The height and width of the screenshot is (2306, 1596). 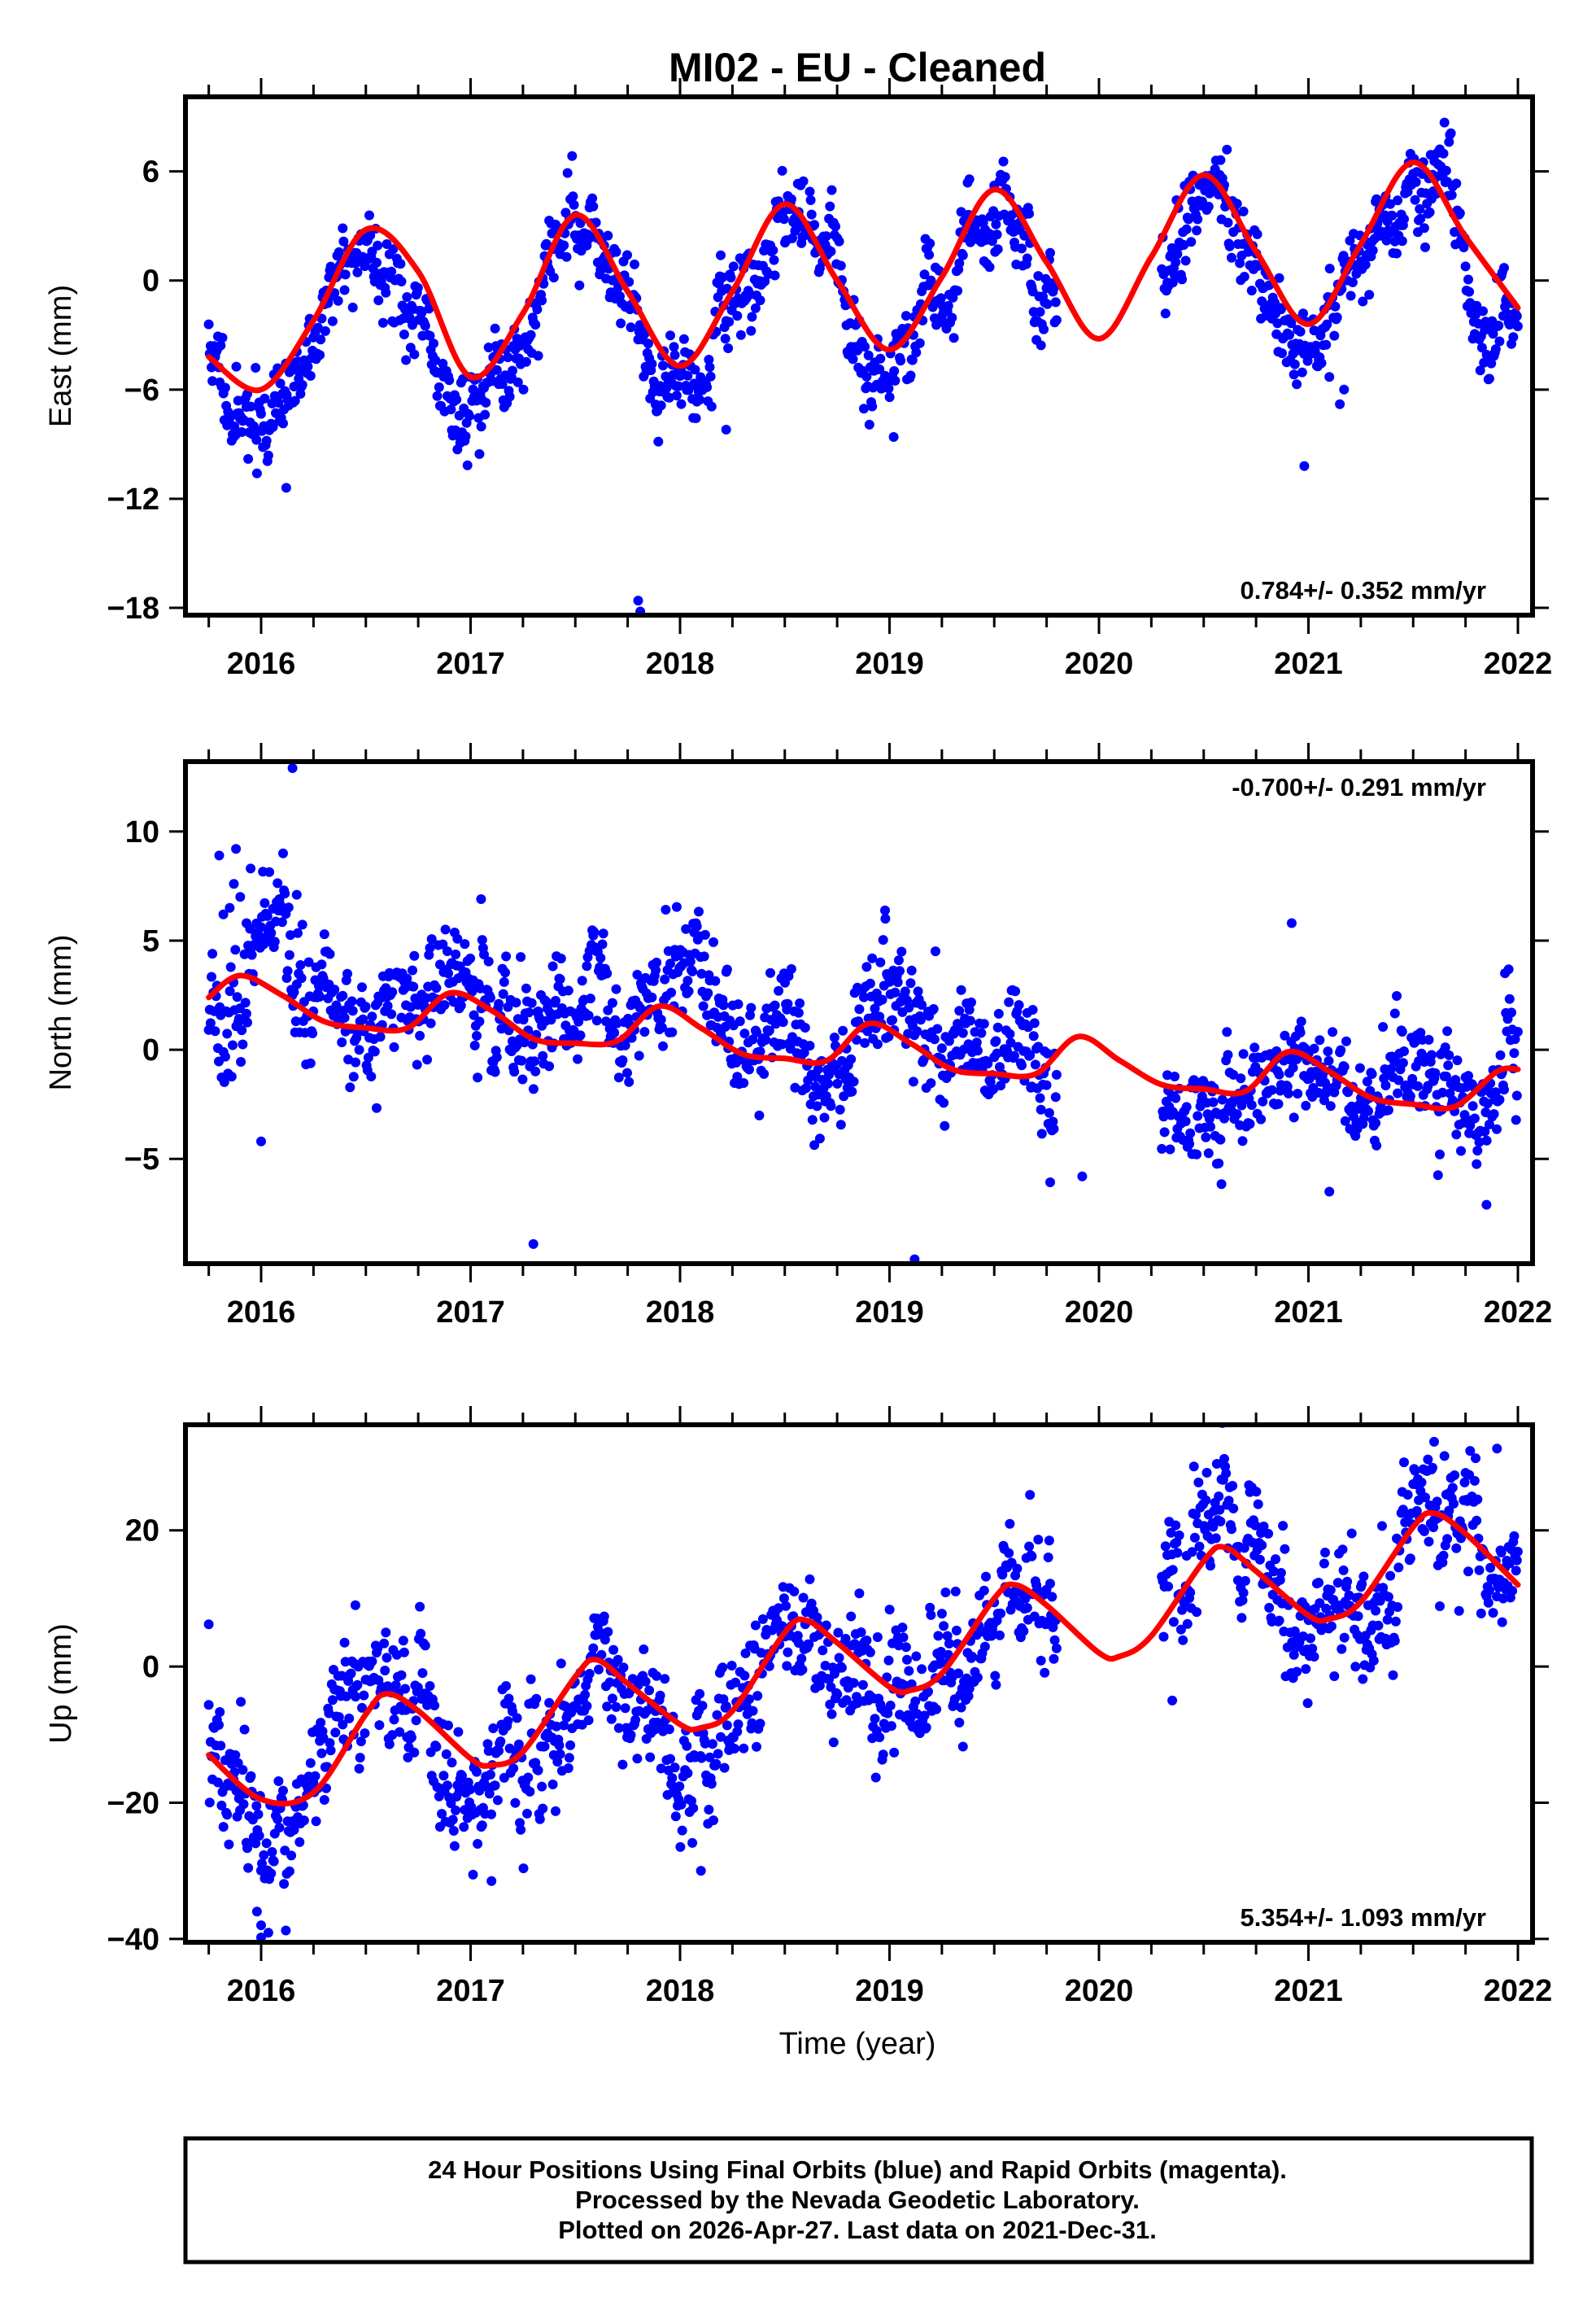 I want to click on outlier-point, so click(x=256, y=1911).